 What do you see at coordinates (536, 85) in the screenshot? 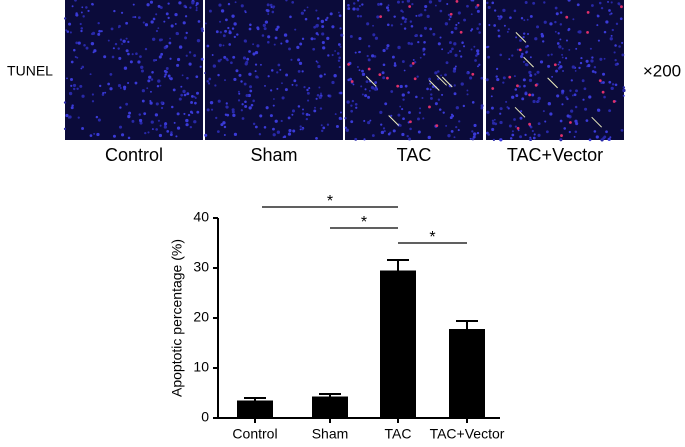
I see `apoptotic-nucleus` at bounding box center [536, 85].